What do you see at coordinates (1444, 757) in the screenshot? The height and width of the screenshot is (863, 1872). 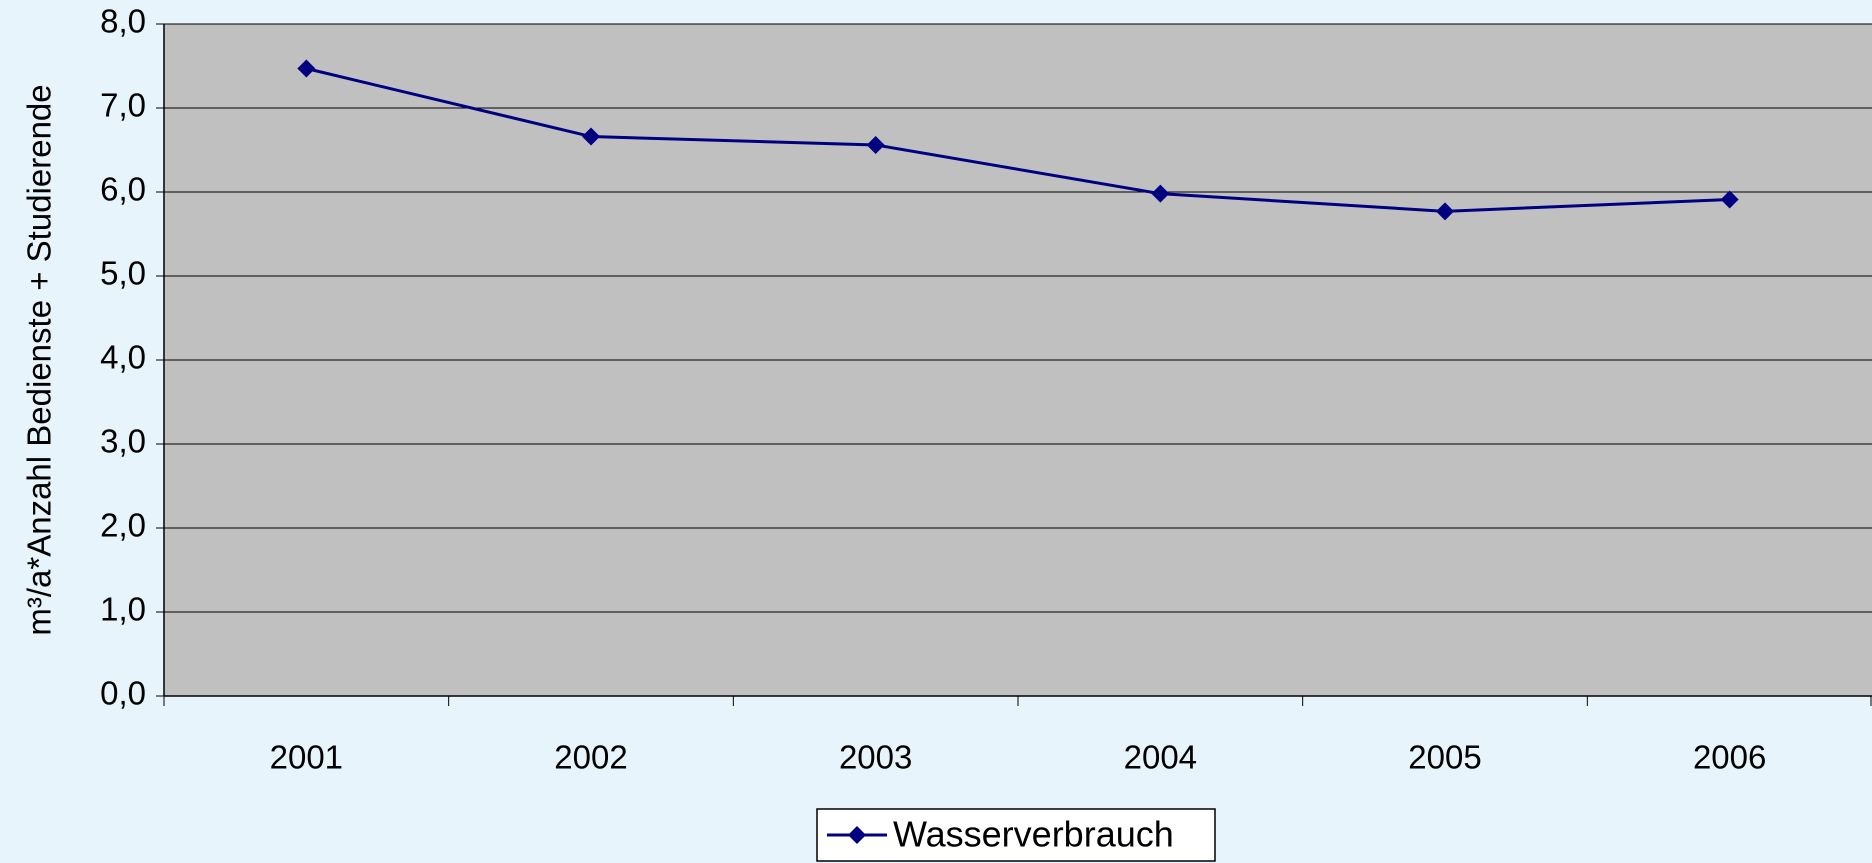 I see `x-tick-label: 2005` at bounding box center [1444, 757].